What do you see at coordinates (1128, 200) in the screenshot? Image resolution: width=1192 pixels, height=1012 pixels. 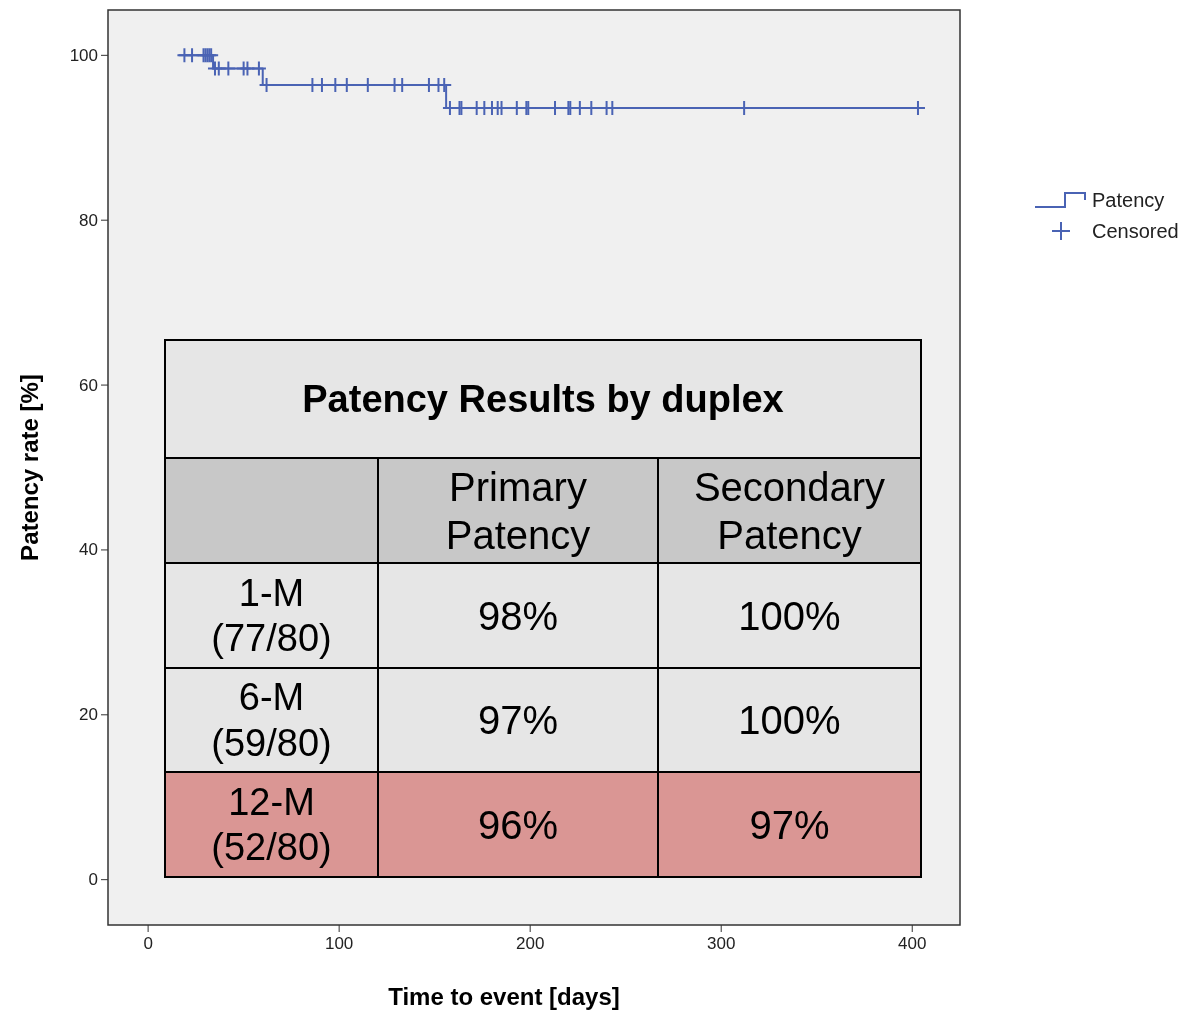 I see `legend-label: Patency` at bounding box center [1128, 200].